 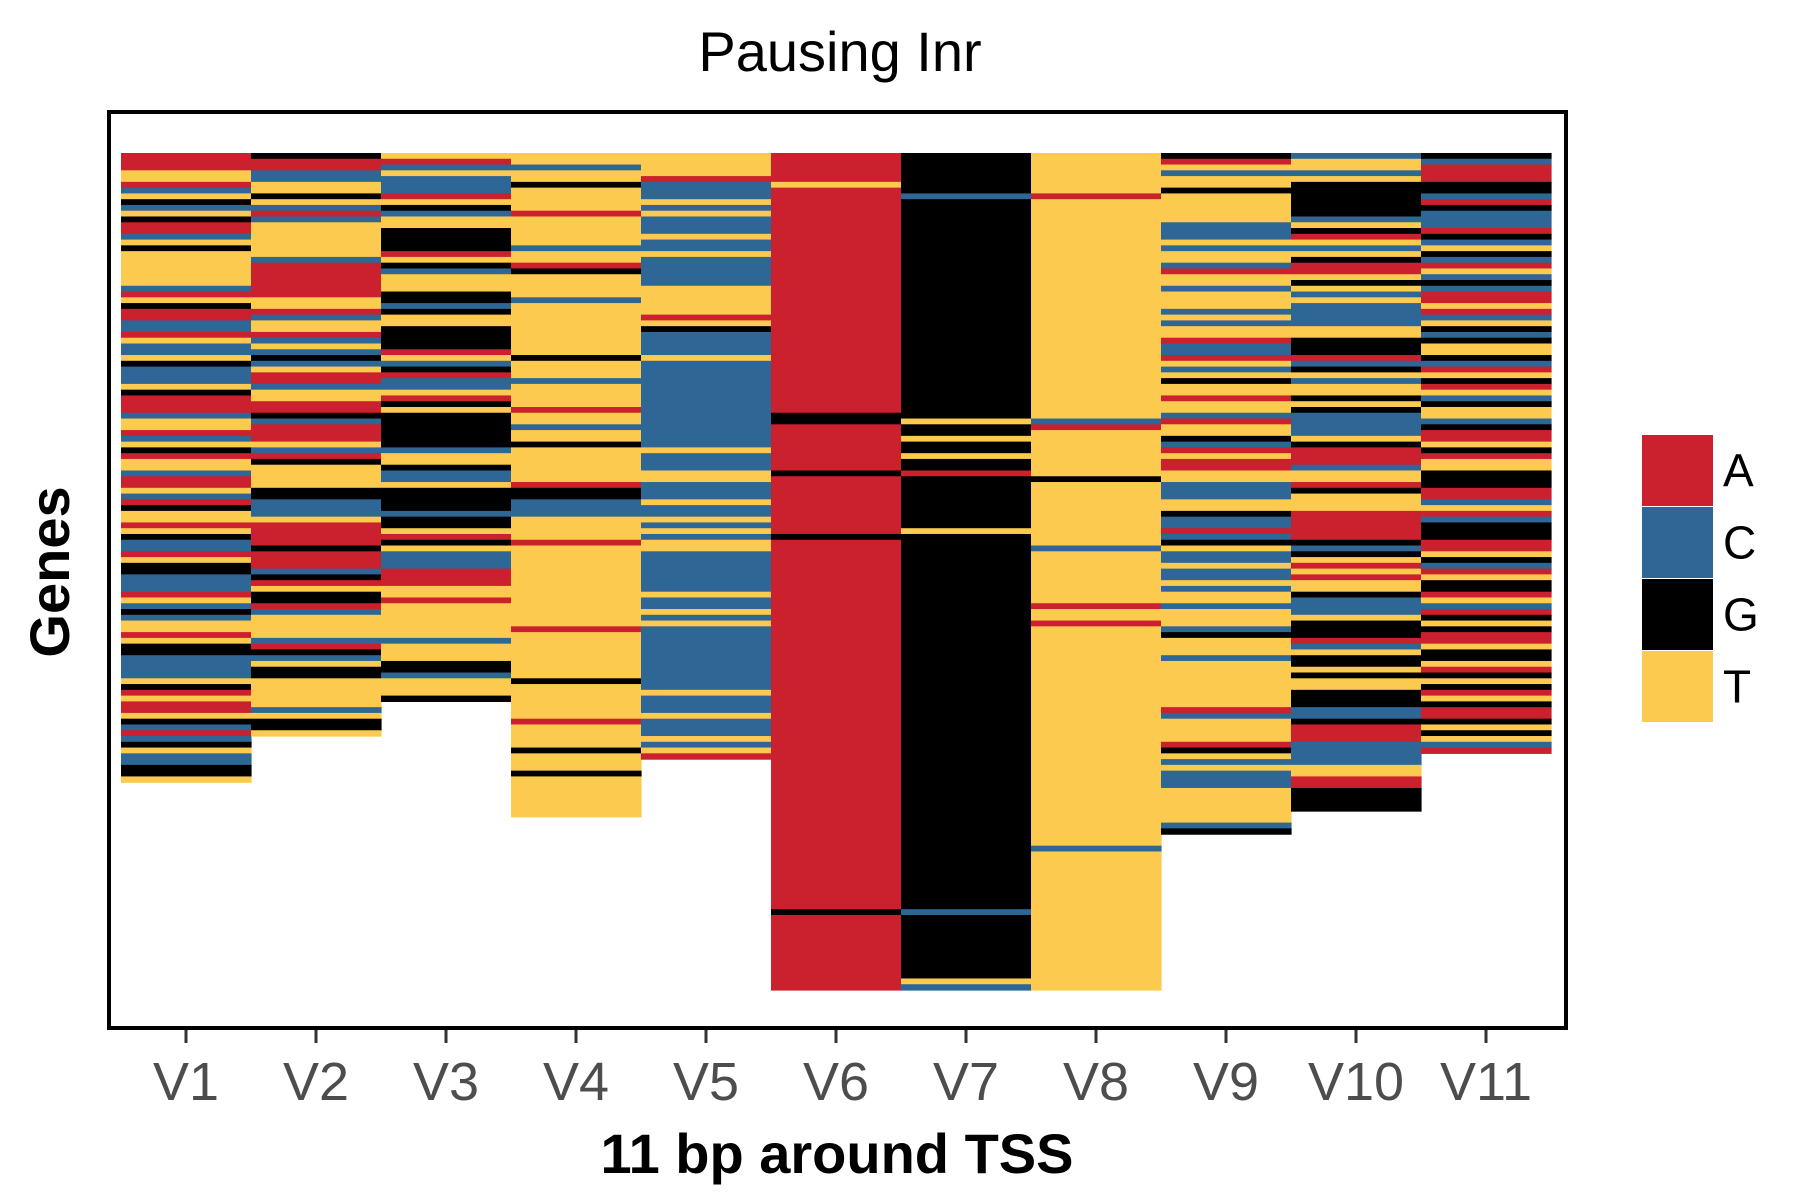 I want to click on legend-label-t: T, so click(x=1737, y=687).